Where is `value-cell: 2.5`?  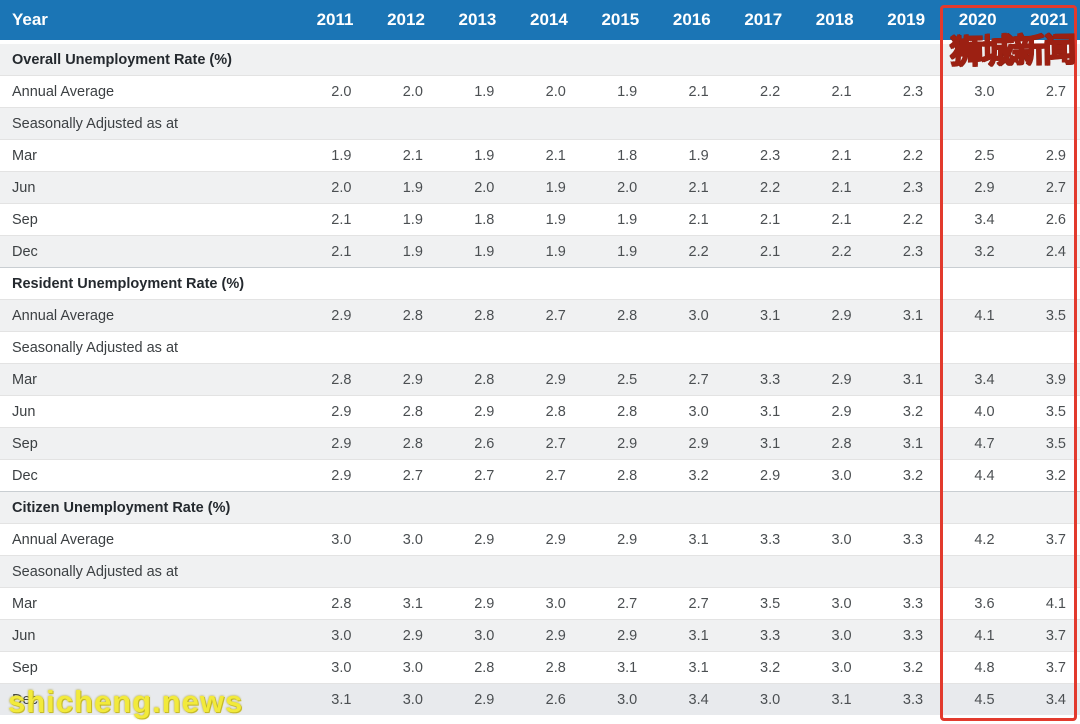
value-cell: 2.5 is located at coordinates (984, 155).